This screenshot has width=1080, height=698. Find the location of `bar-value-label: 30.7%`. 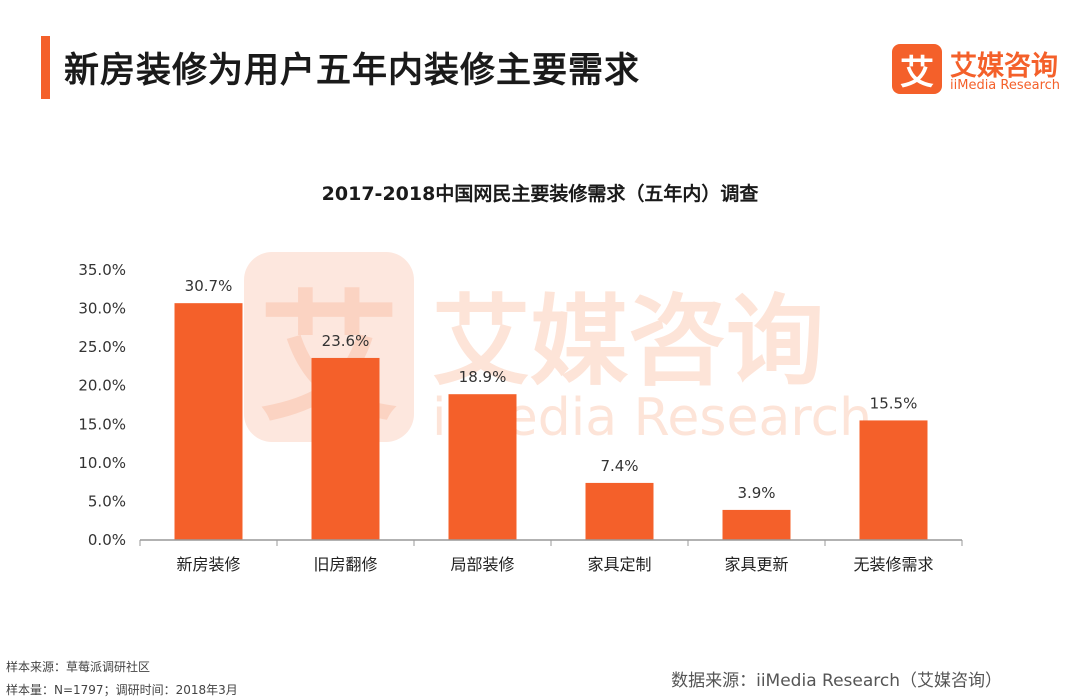

bar-value-label: 30.7% is located at coordinates (209, 286).